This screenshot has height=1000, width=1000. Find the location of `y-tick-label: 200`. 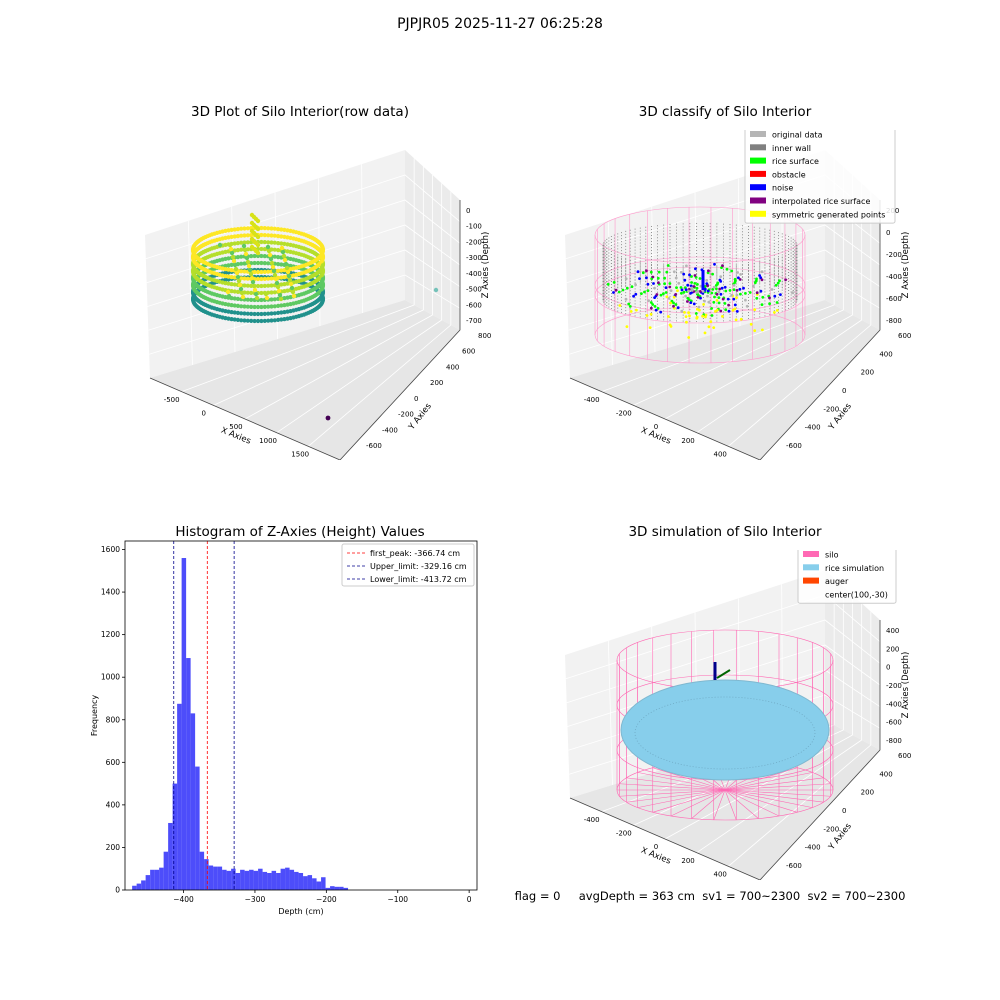

y-tick-label: 200 is located at coordinates (867, 373).